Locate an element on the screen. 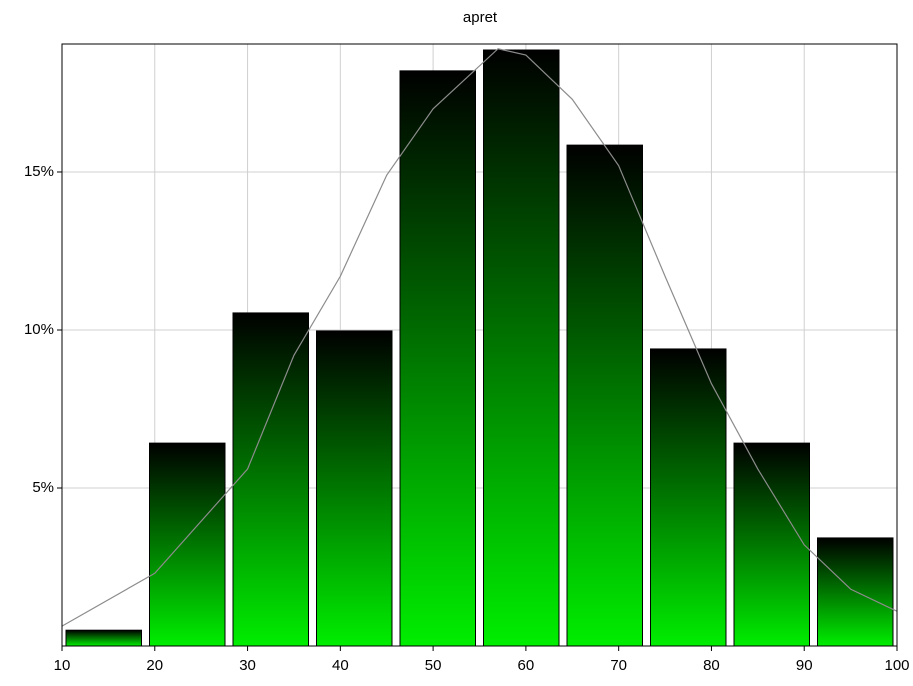 The height and width of the screenshot is (686, 913). x-tick-label: 10 is located at coordinates (62, 665).